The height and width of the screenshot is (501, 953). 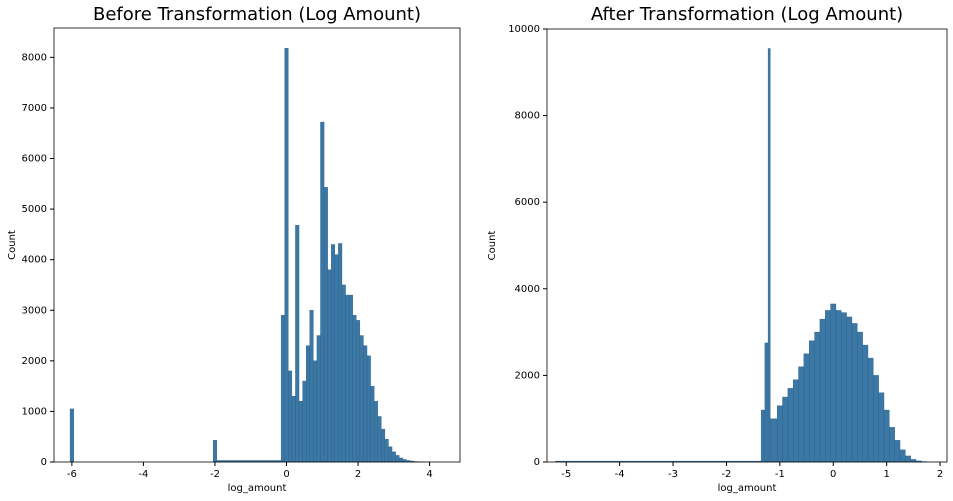 I want to click on y-tick-label: 7000, so click(x=34, y=108).